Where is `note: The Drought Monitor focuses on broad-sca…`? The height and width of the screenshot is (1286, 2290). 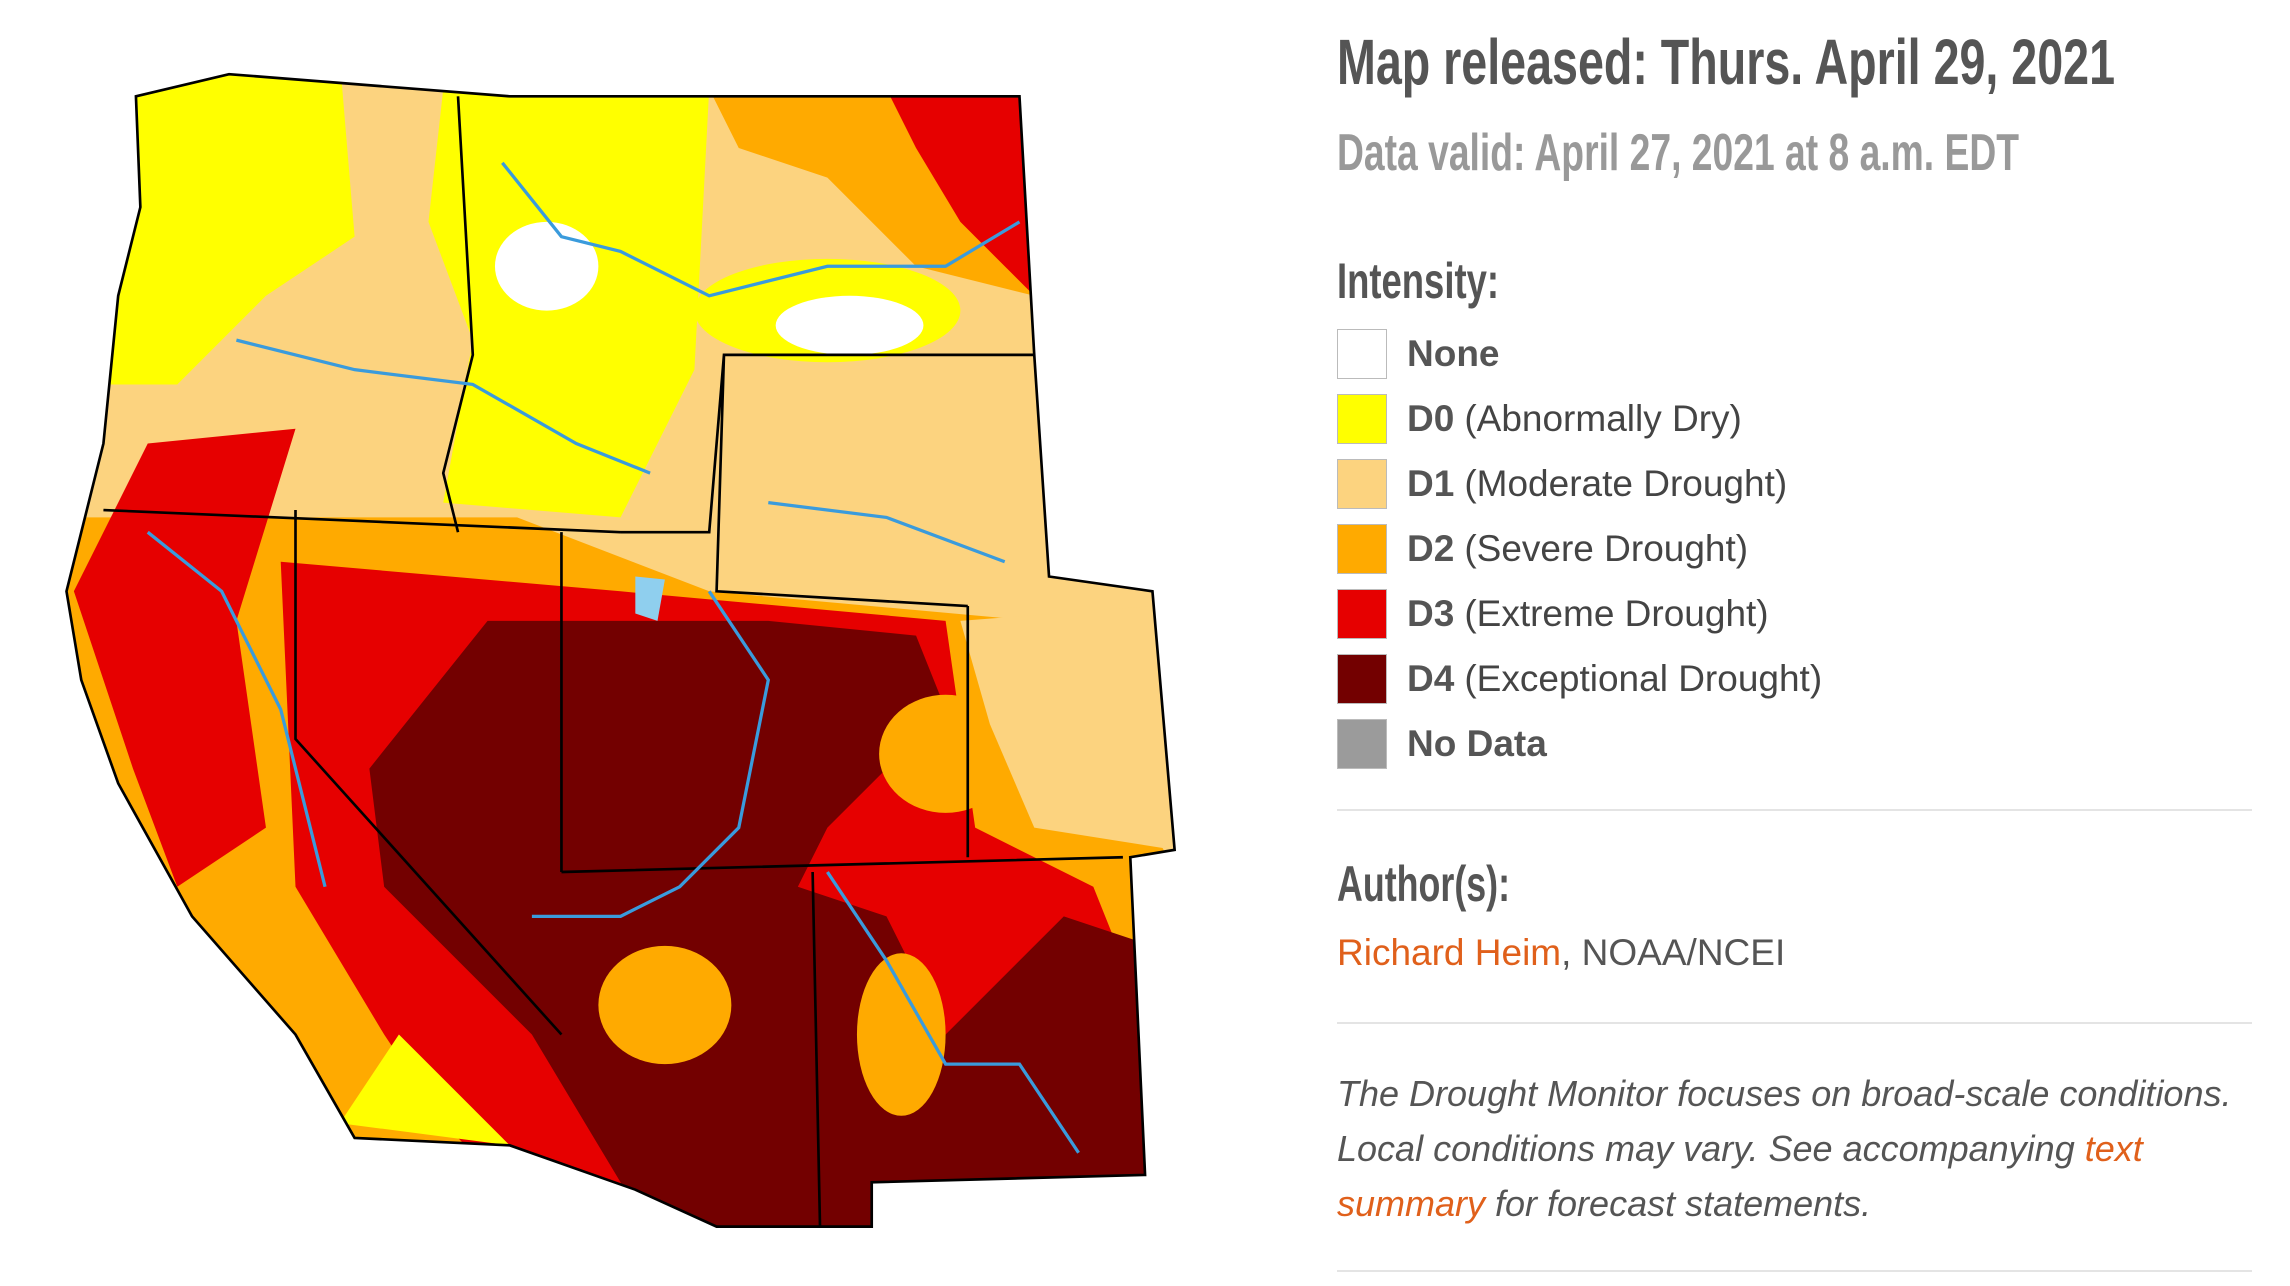
note: The Drought Monitor focuses on broad-sca… is located at coordinates (1797, 1148).